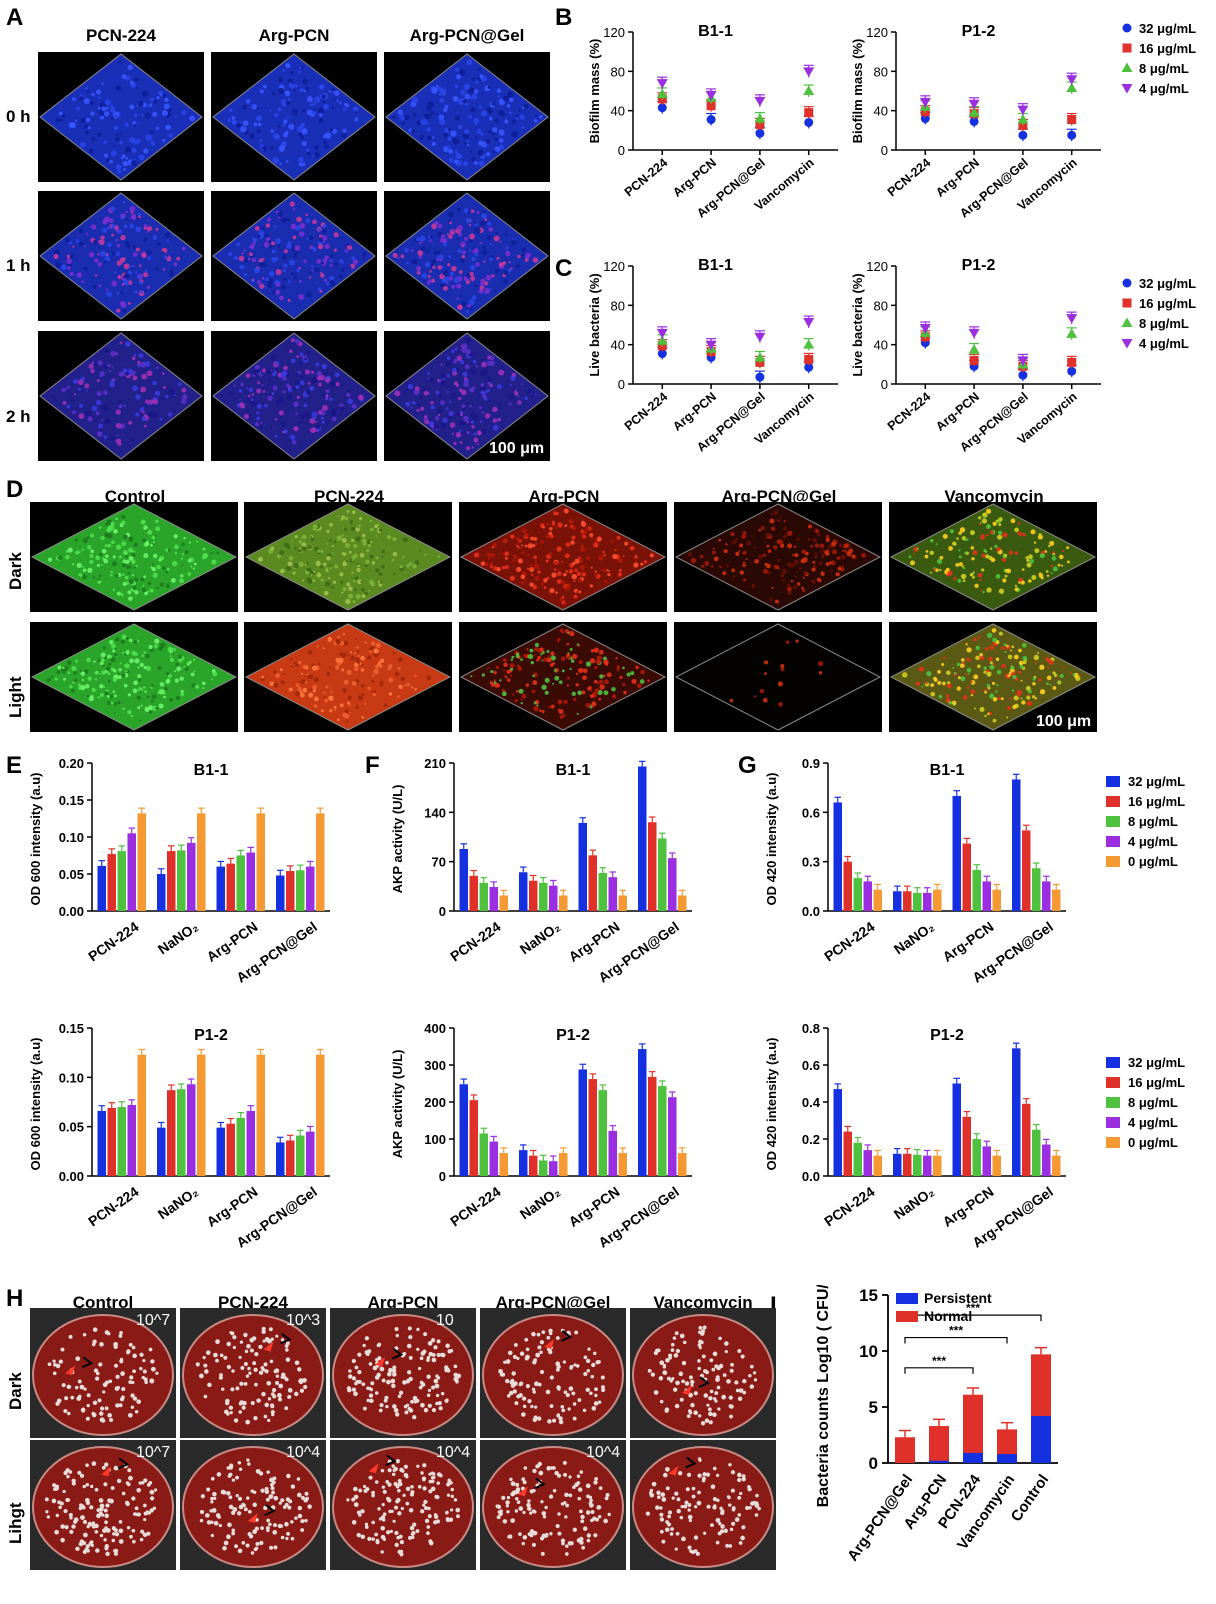  I want to click on y-axis-label: AKP activity (U/L), so click(397, 839).